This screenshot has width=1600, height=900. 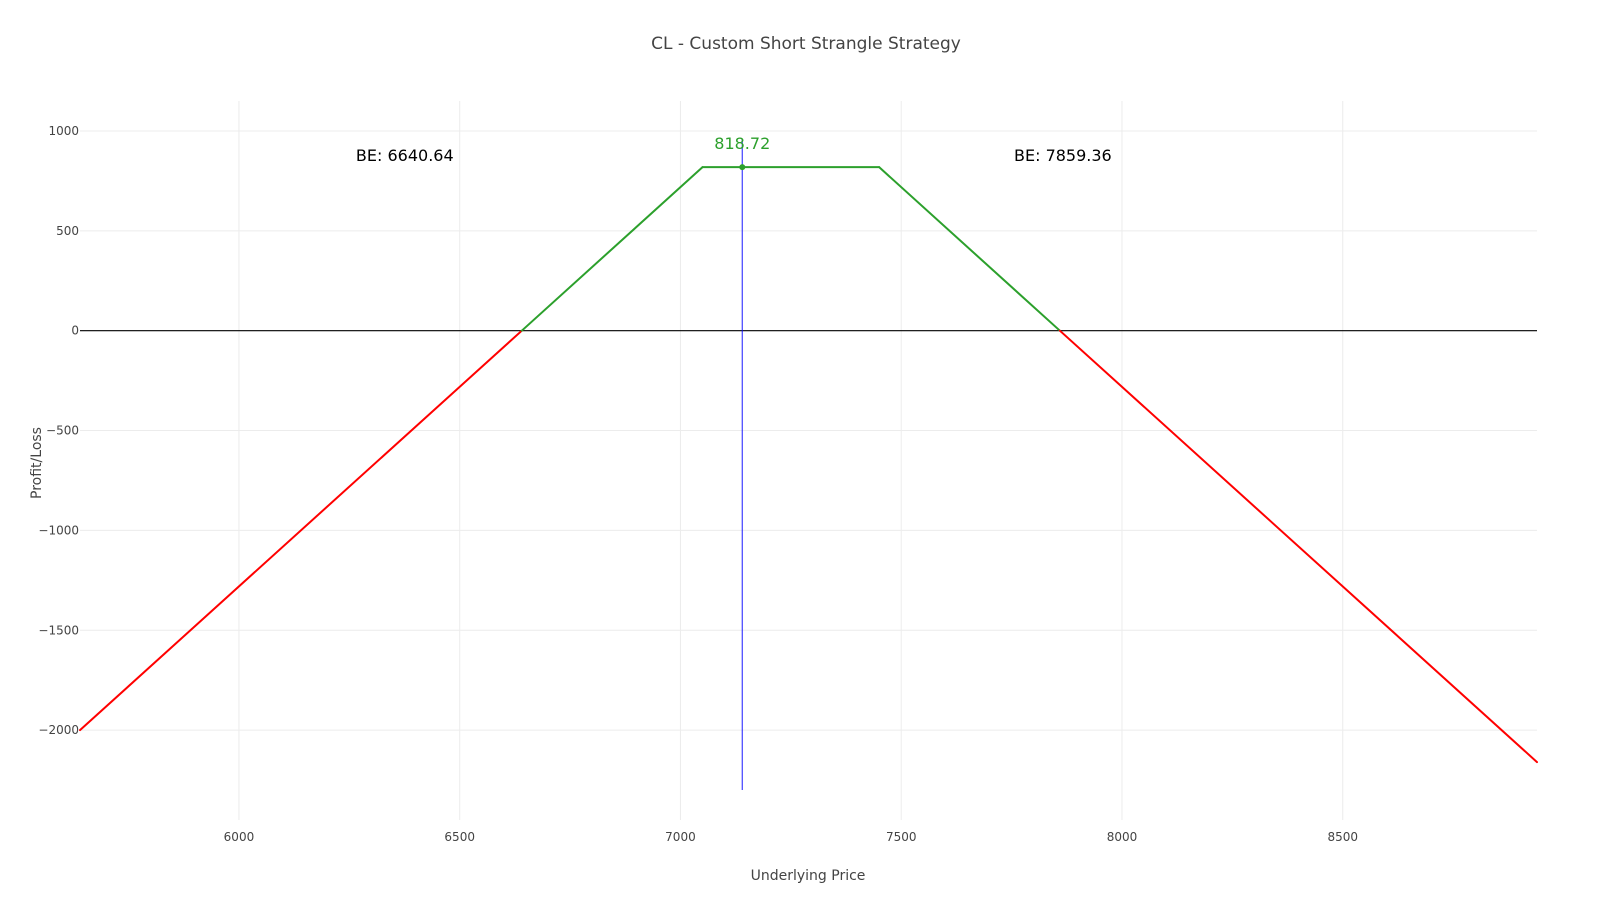 I want to click on annotations: BE: 6640.64 BE: 7859.36 818.72, so click(x=734, y=149).